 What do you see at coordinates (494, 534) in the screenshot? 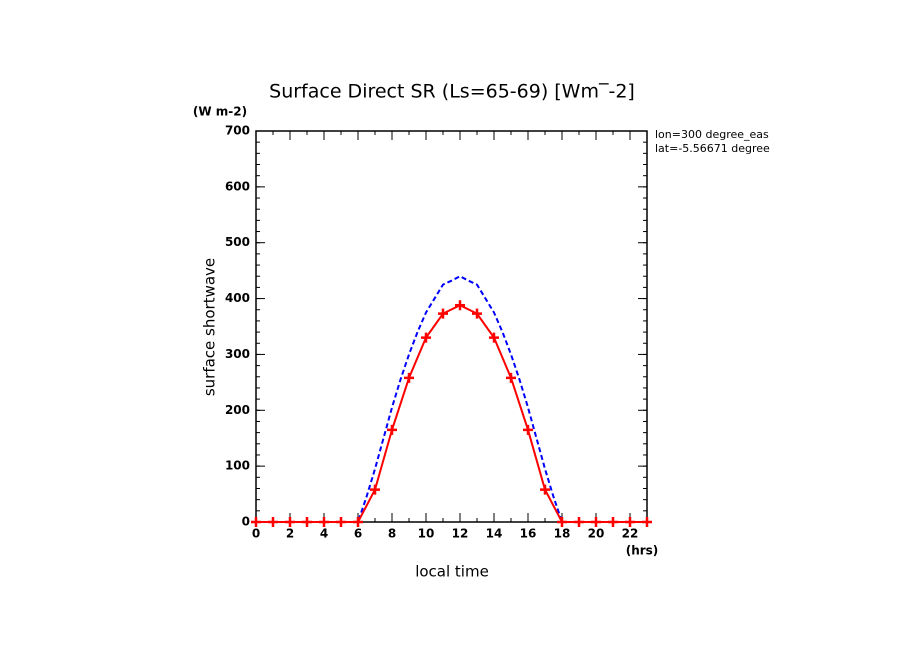
I see `x-tick-label: 14` at bounding box center [494, 534].